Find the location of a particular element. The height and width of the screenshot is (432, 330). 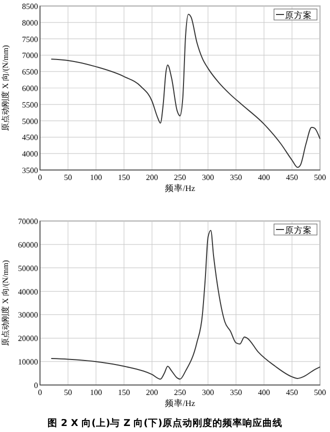

caption: 图 2 X 向(上)与 Z 向(下)原点动刚度的频率响应曲线 is located at coordinates (165, 423).